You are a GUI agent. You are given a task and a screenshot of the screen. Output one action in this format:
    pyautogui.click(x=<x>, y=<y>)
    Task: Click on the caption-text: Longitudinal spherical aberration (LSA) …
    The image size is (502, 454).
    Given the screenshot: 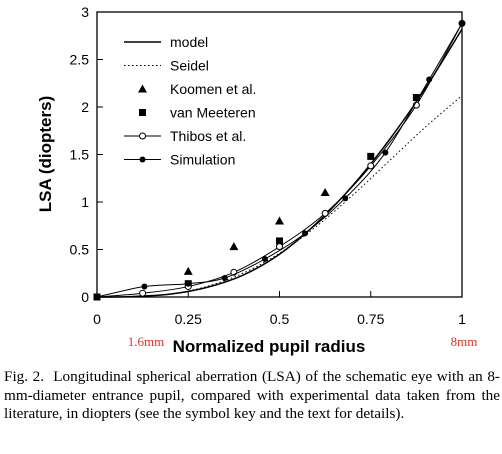 What is the action you would take?
    pyautogui.click(x=252, y=395)
    